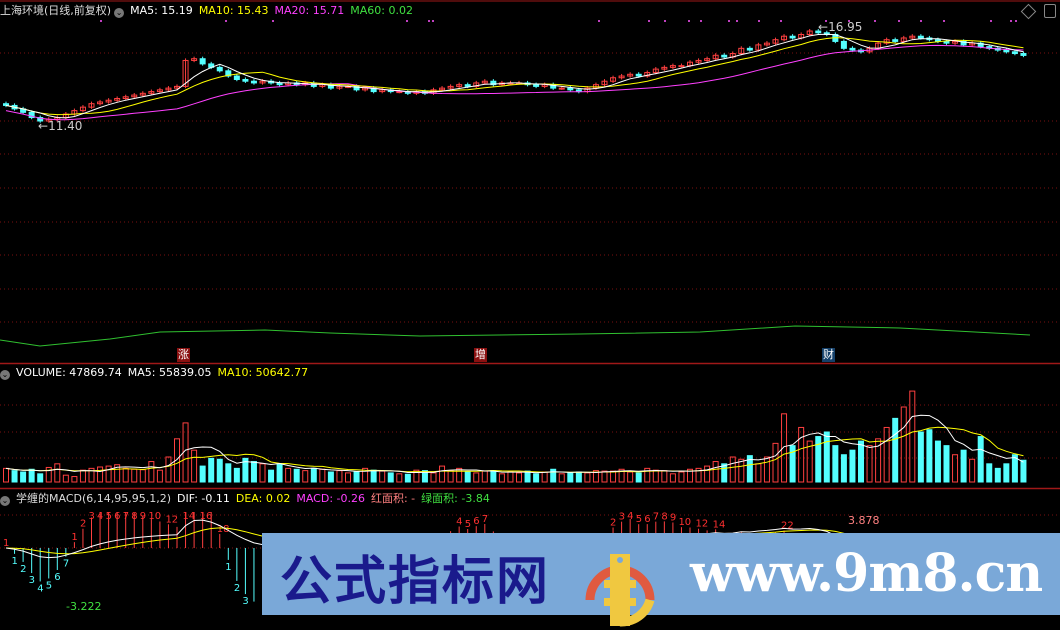 This screenshot has height=630, width=1060. Describe the element at coordinates (828, 355) in the screenshot. I see `marker-cai: 财` at that location.